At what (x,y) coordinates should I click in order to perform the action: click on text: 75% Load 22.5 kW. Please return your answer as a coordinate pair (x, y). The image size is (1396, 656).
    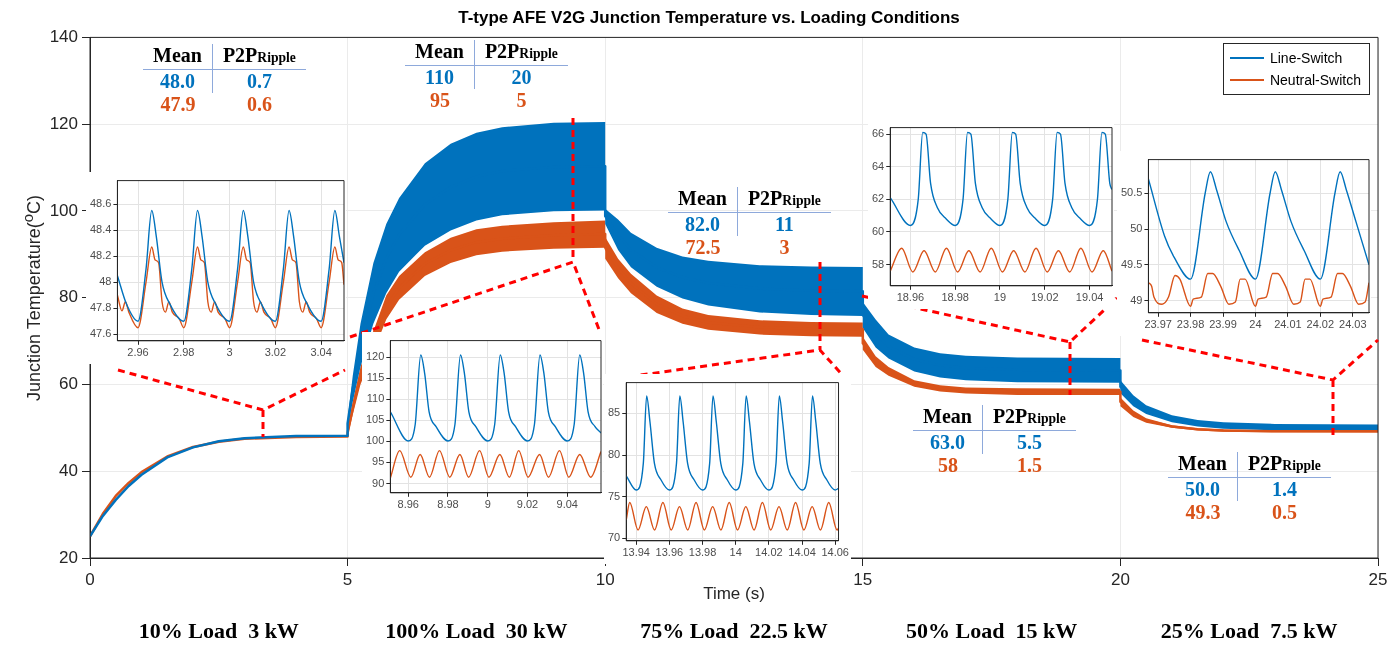
    Looking at the image, I should click on (734, 631).